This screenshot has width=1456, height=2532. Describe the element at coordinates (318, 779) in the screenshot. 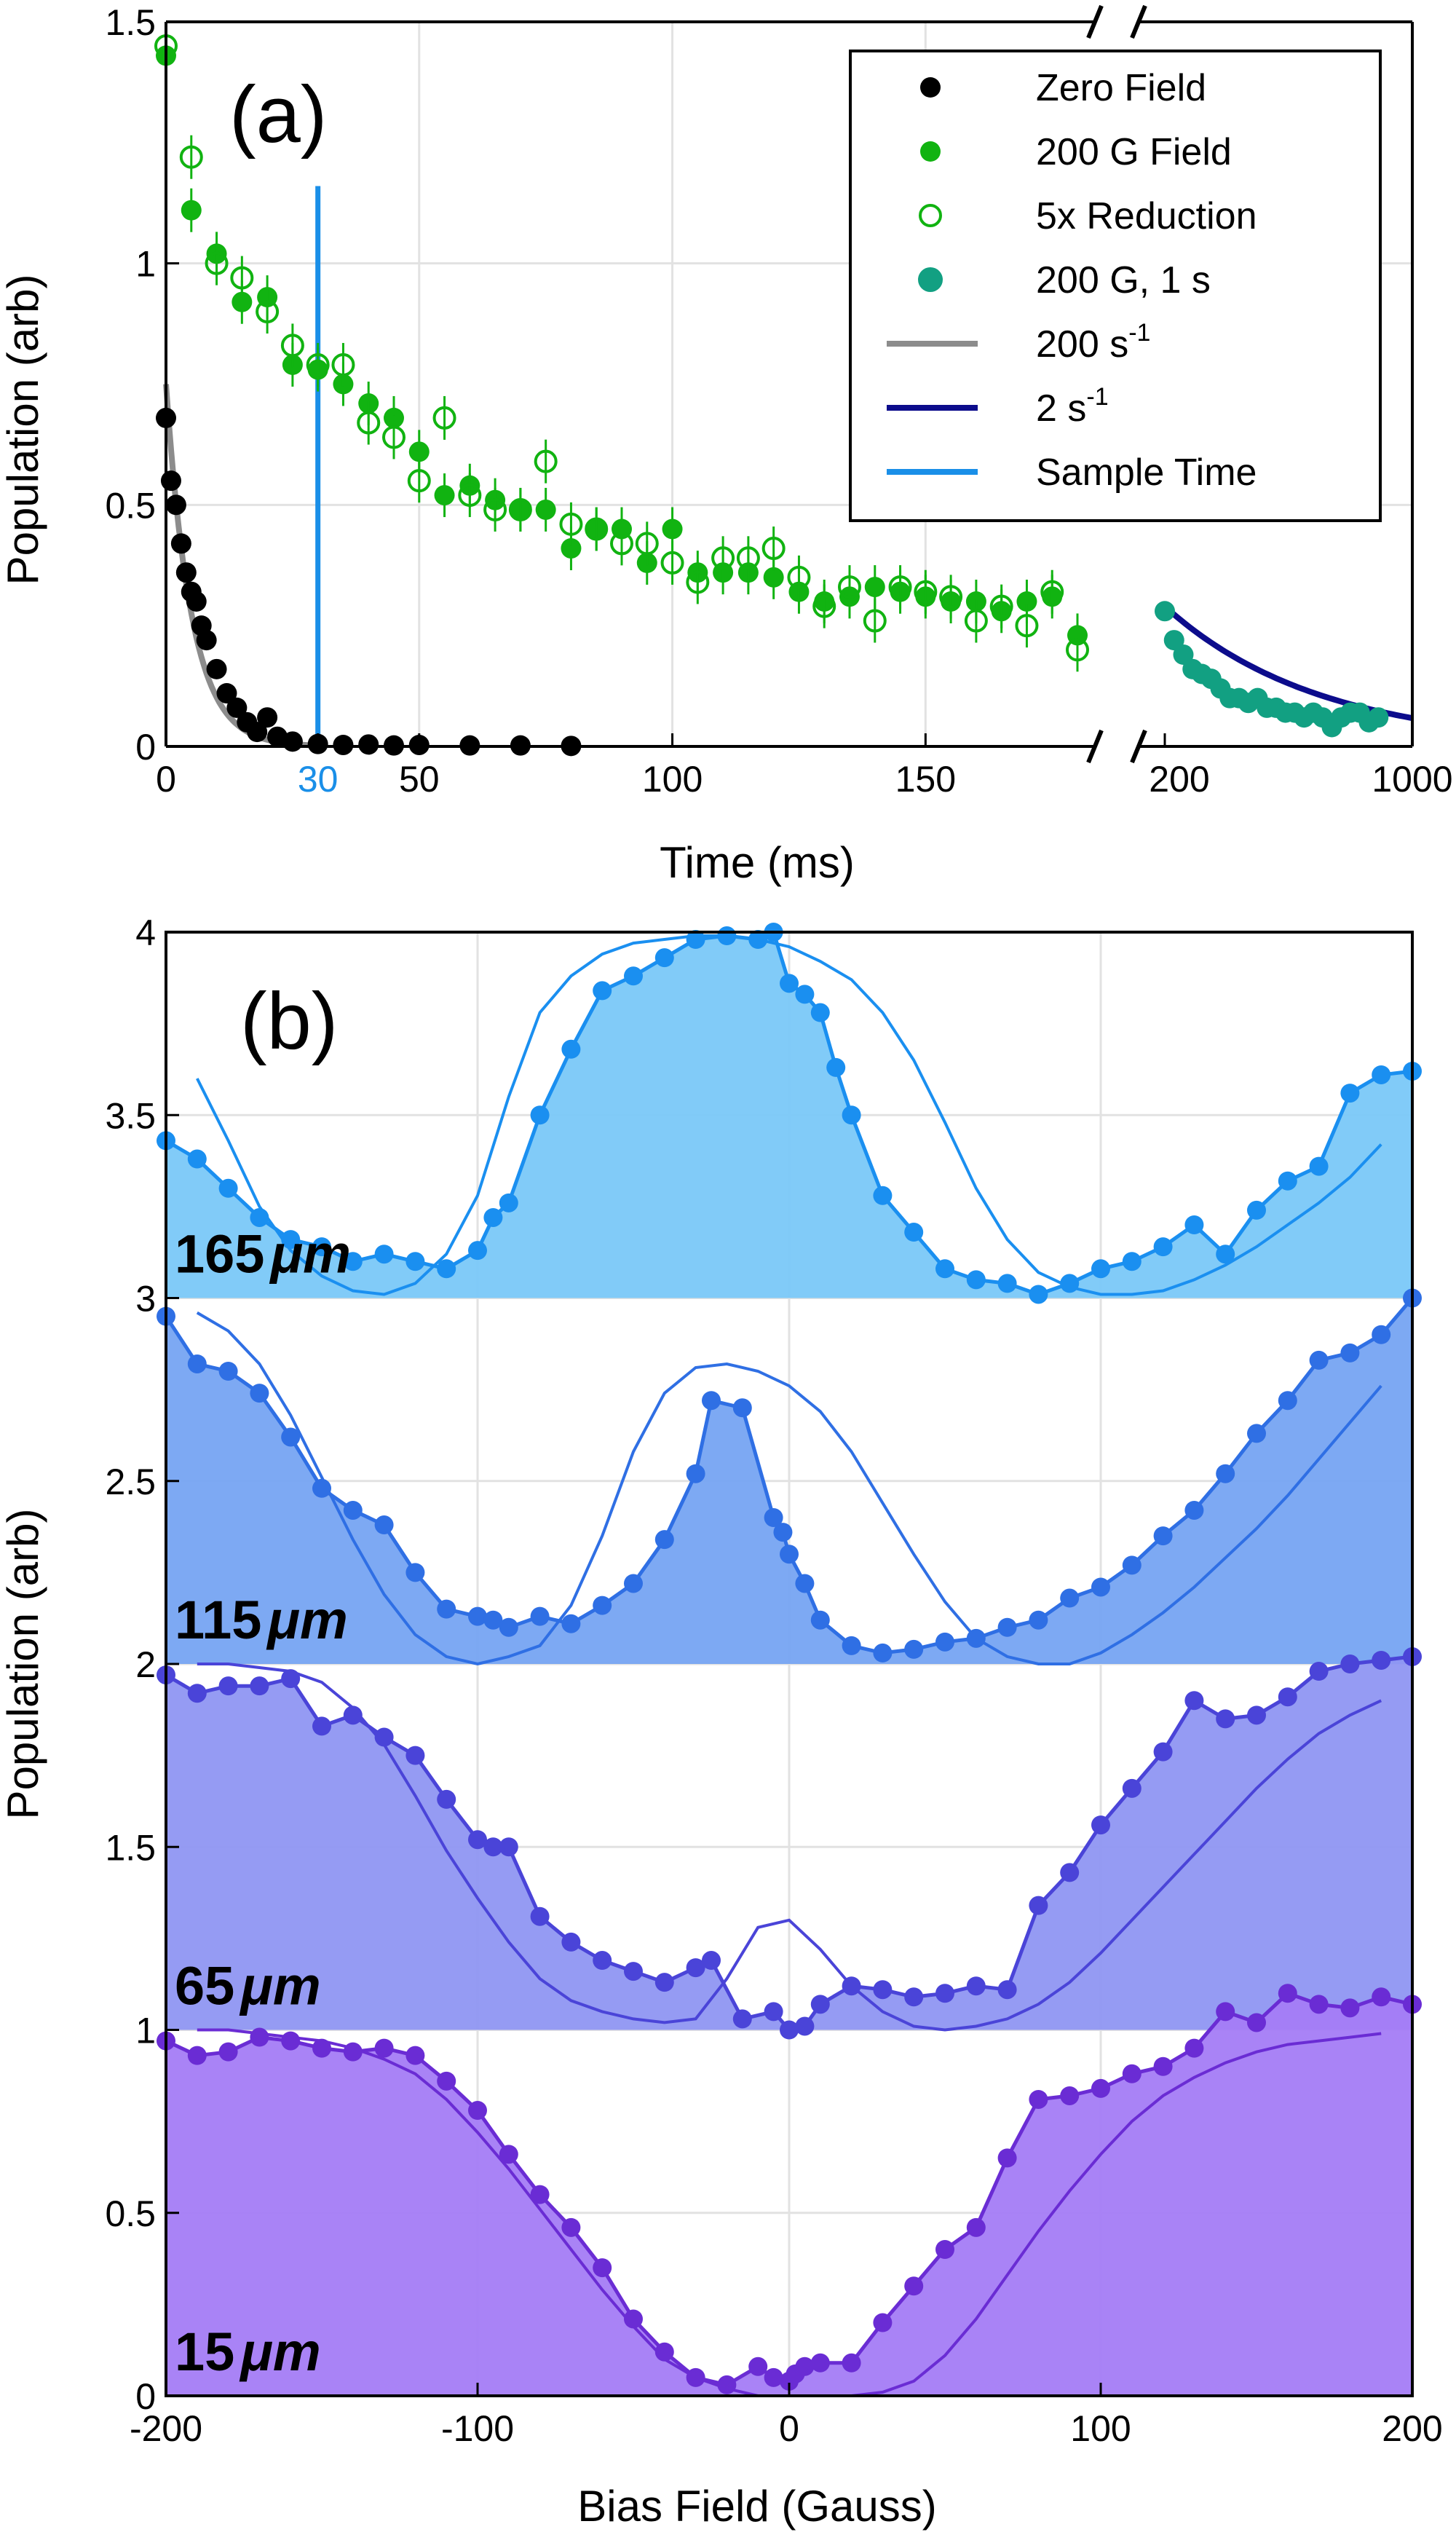

I see `x-tick-label: 30` at that location.